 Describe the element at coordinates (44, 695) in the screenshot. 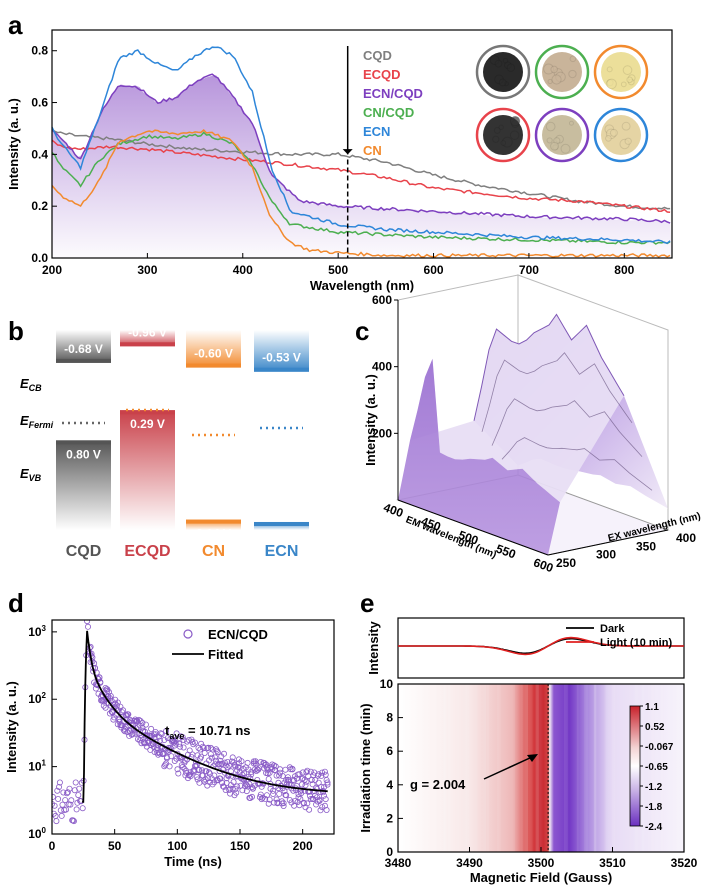

I see `tick-exp: 2` at that location.